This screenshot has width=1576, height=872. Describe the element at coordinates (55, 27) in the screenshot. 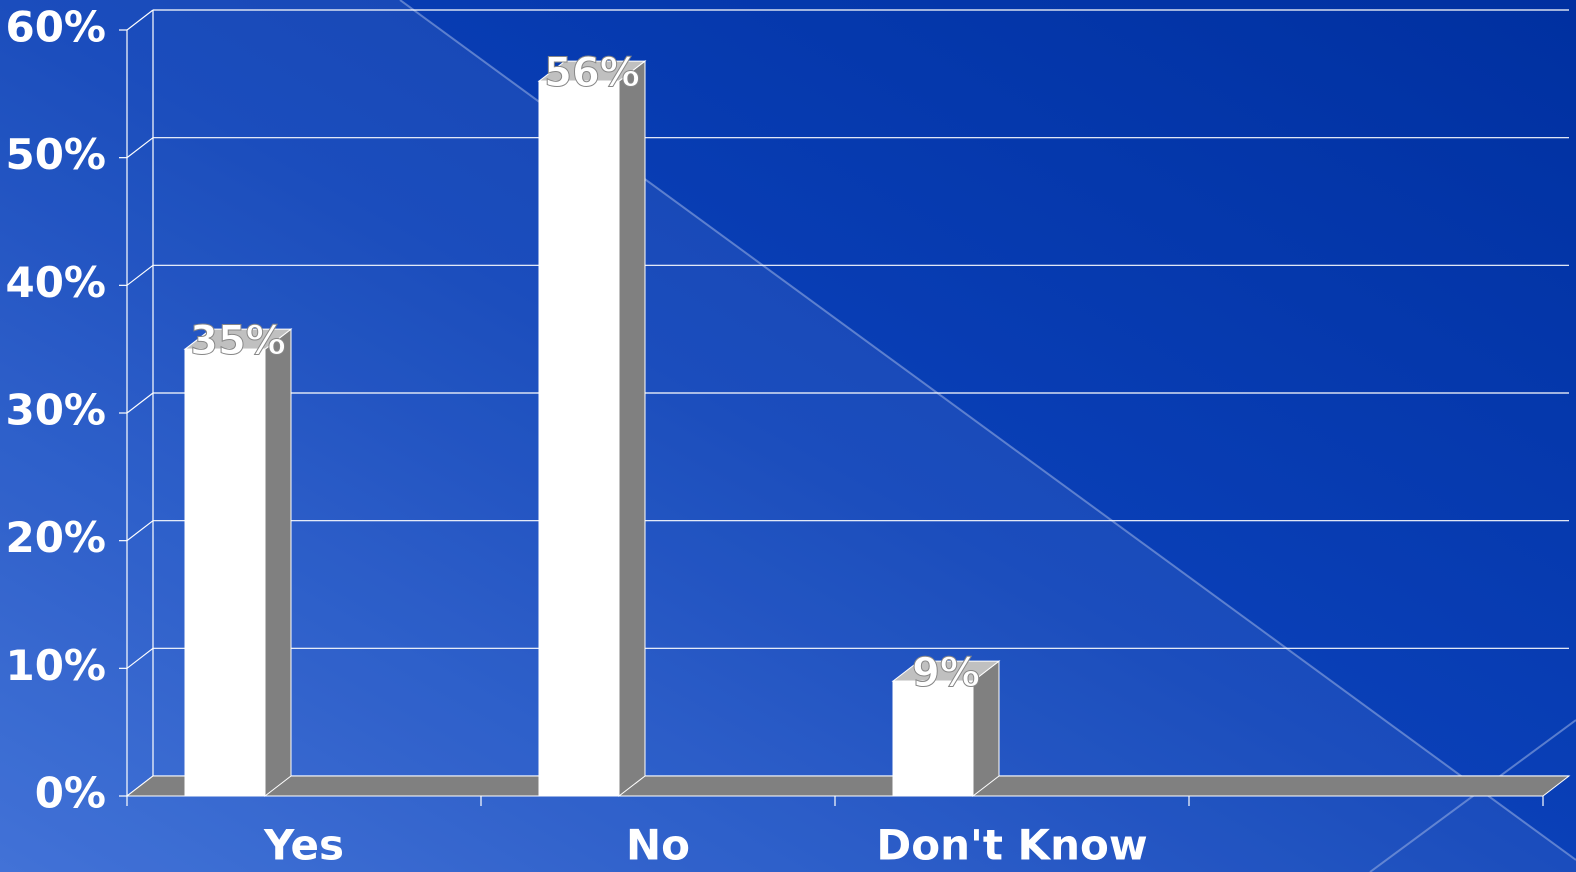

I see `y-tick-label: 60%` at that location.